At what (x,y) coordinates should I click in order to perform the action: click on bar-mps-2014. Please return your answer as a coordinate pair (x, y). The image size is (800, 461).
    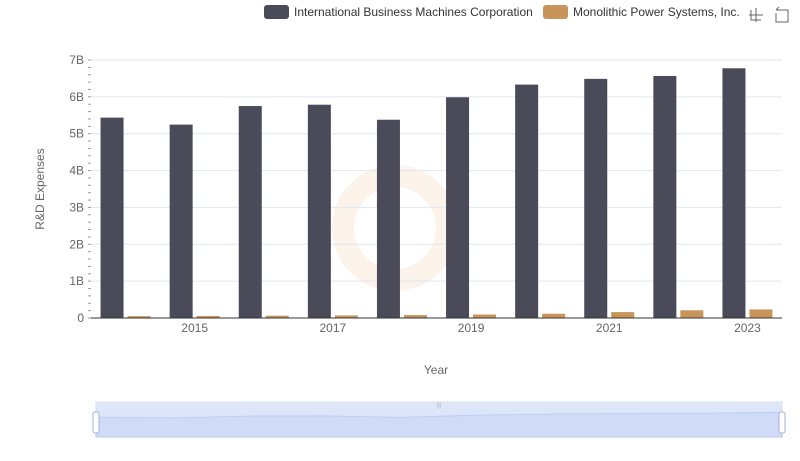
    Looking at the image, I should click on (139, 317).